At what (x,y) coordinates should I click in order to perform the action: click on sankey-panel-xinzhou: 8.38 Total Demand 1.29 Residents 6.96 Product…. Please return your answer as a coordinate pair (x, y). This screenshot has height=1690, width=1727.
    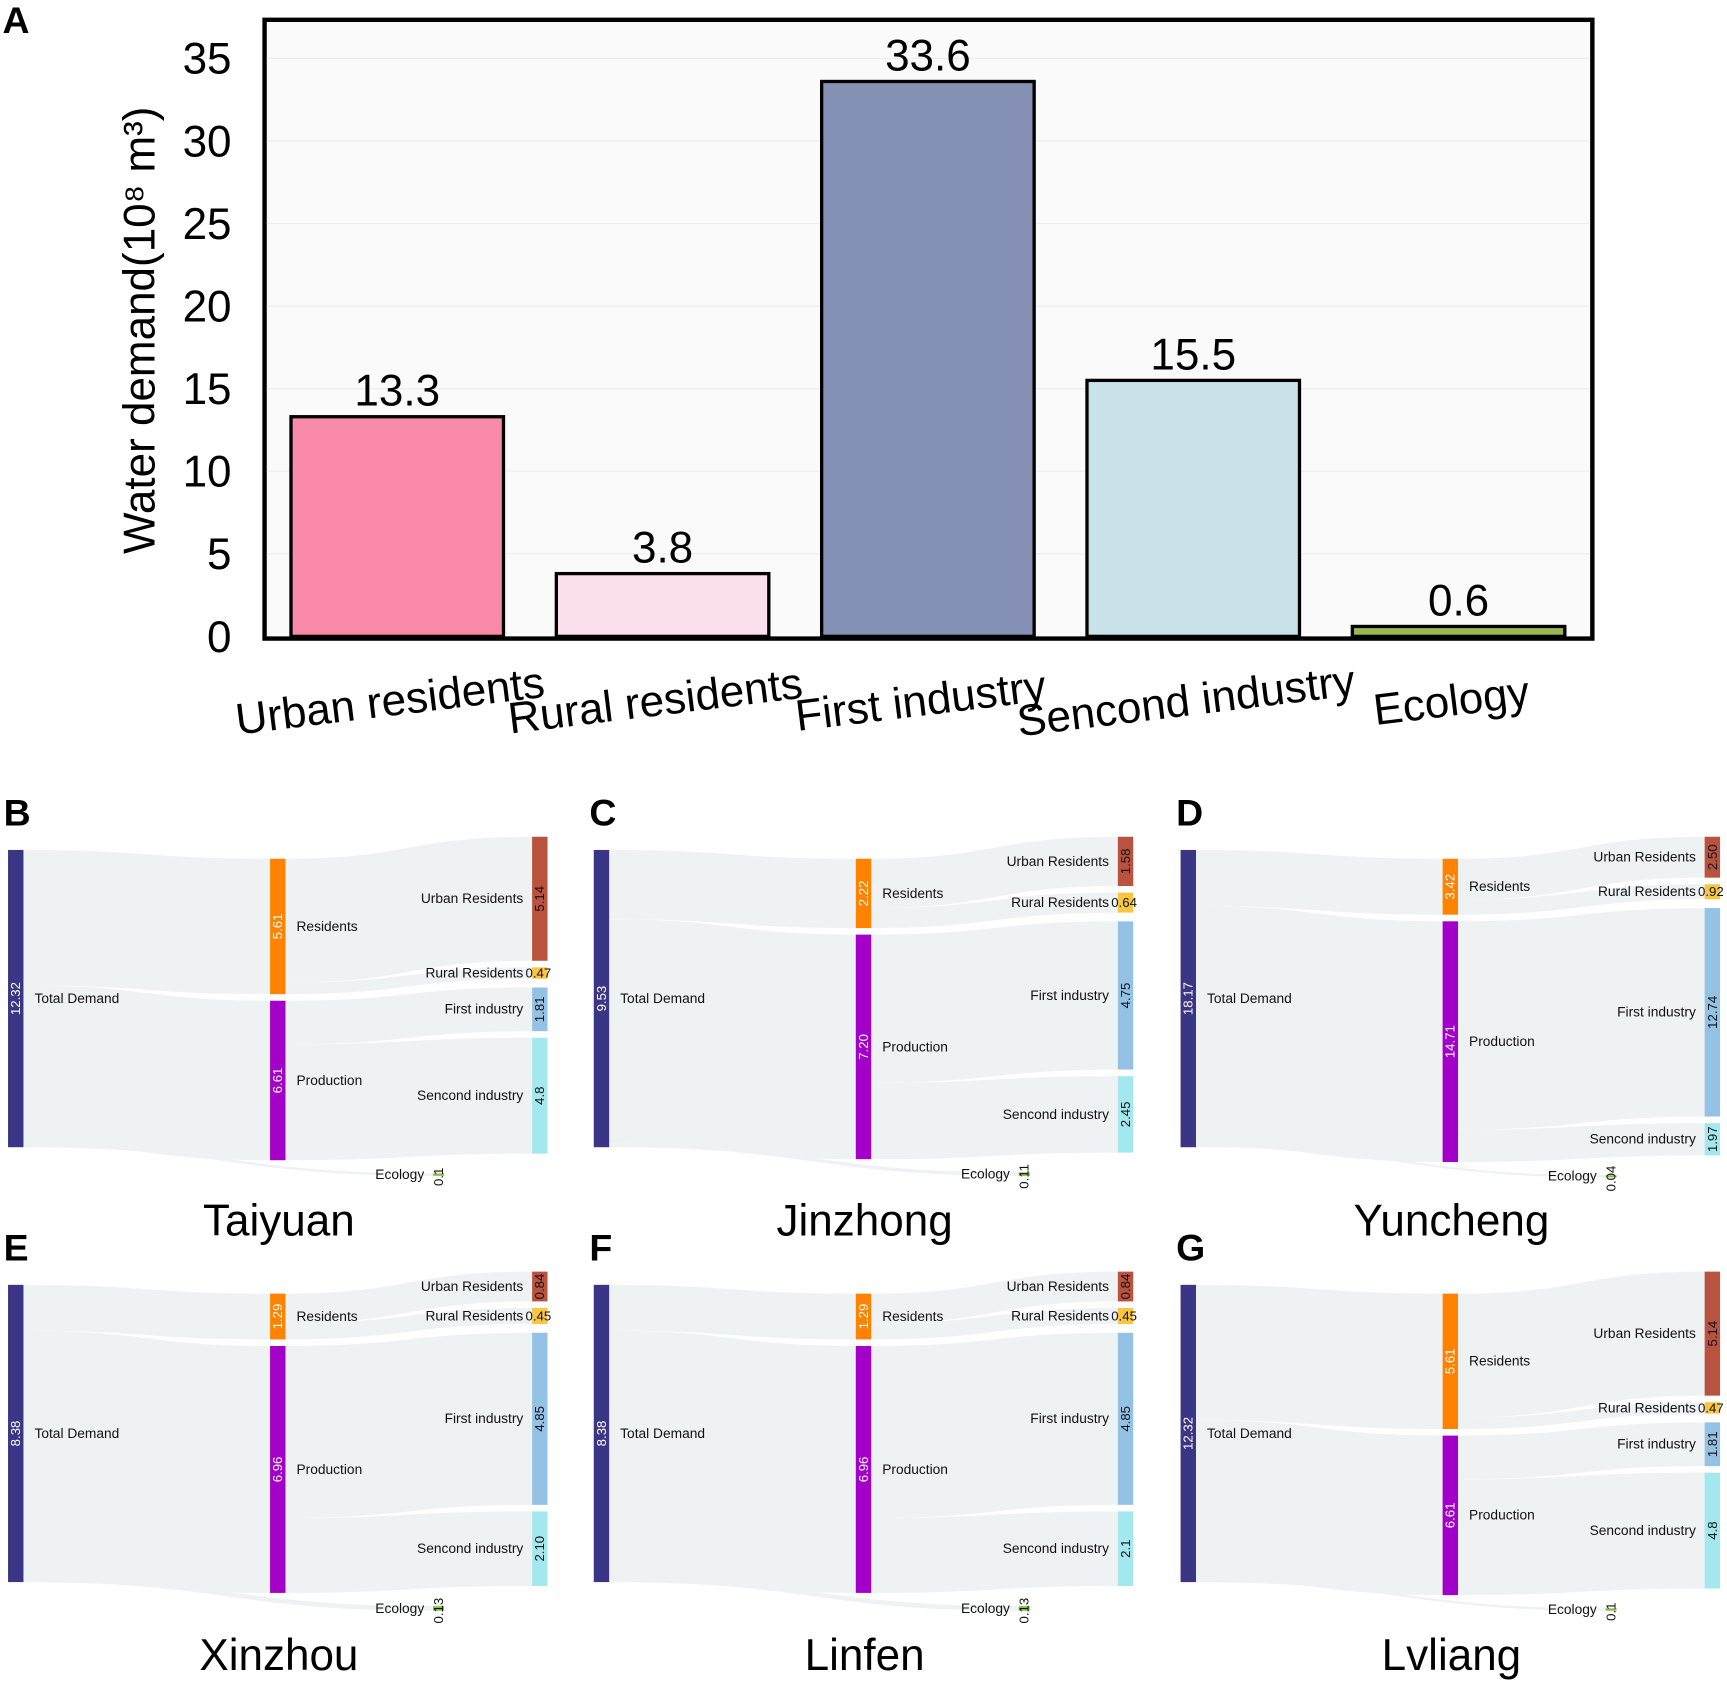
    Looking at the image, I should click on (278, 1454).